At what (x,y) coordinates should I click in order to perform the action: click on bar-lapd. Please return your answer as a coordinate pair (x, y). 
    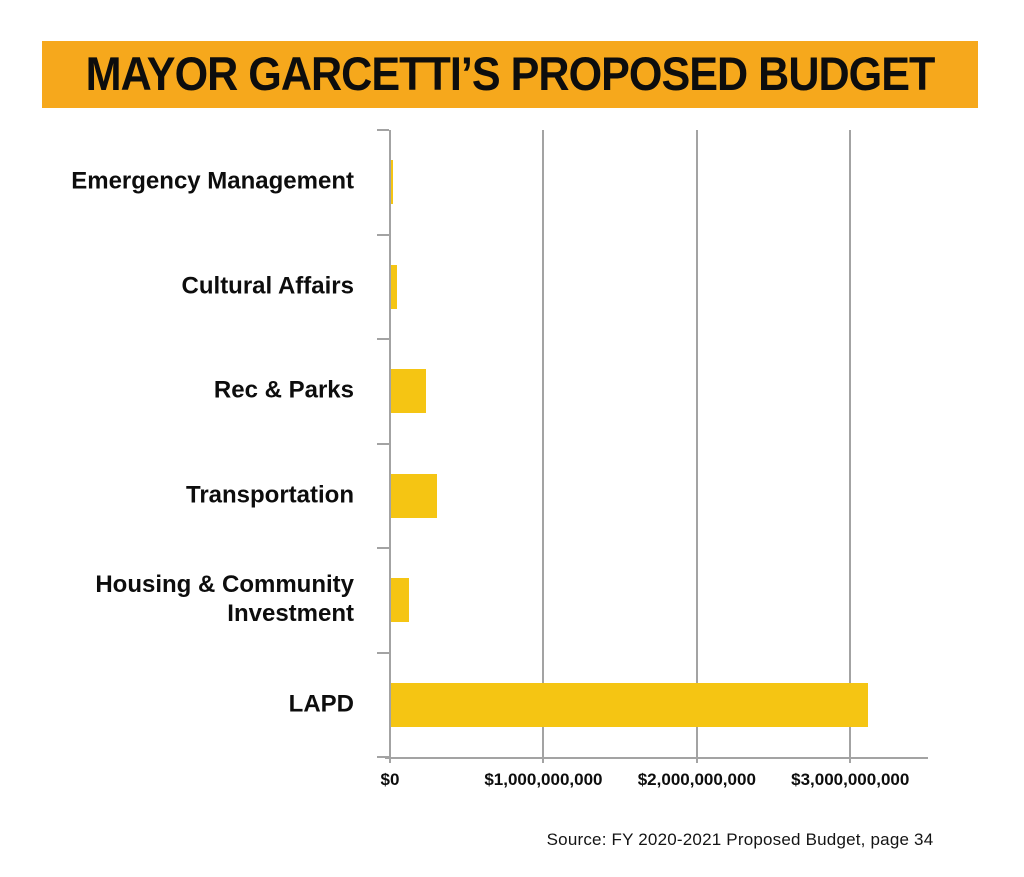
    Looking at the image, I should click on (630, 704).